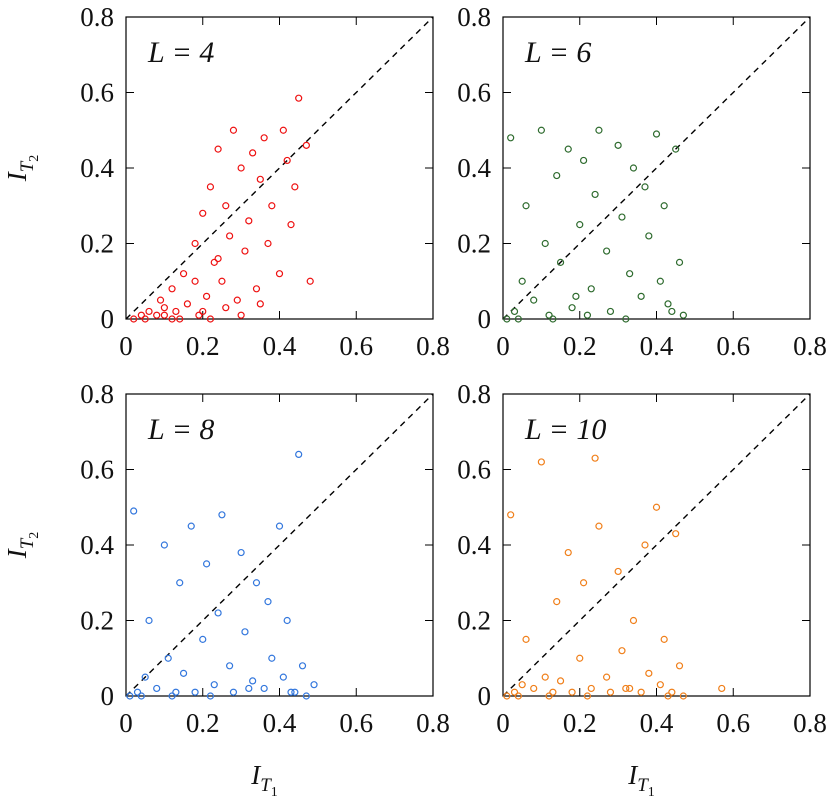 This screenshot has height=798, width=830. What do you see at coordinates (280, 723) in the screenshot?
I see `x-tick-label: 0.4` at bounding box center [280, 723].